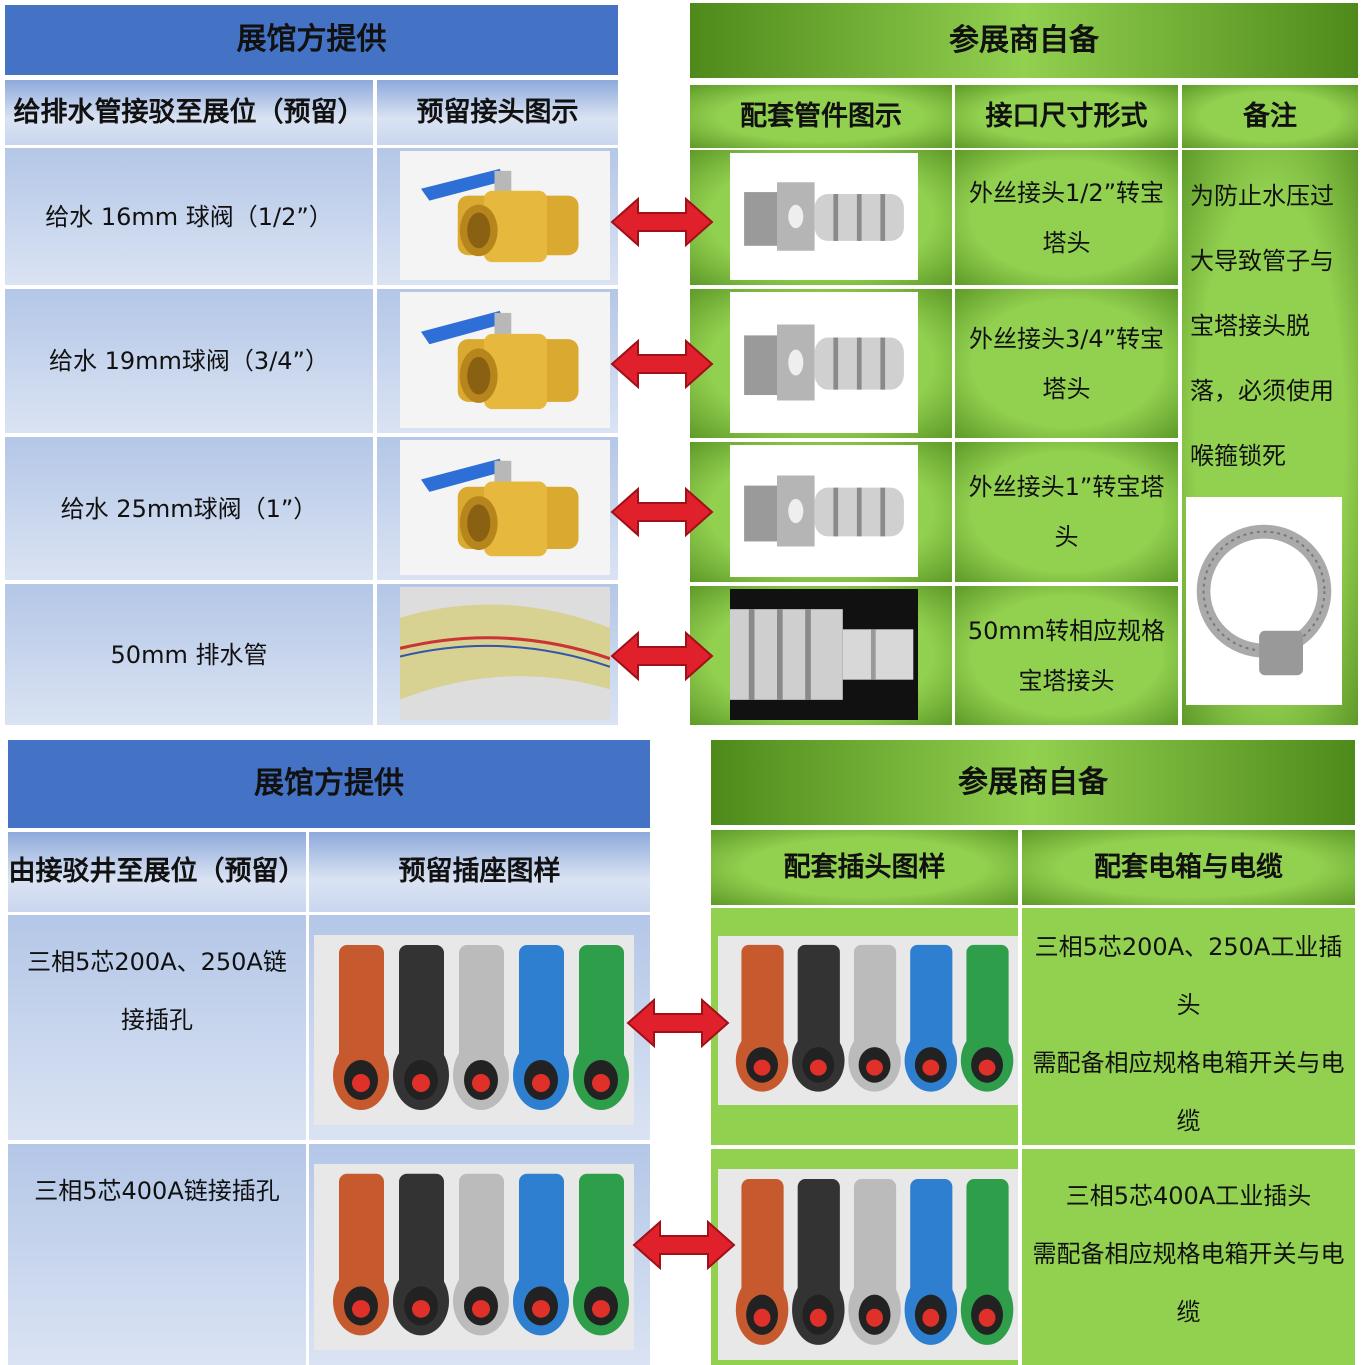  I want to click on cell-text: 配套电箱与电缆, so click(1188, 867).